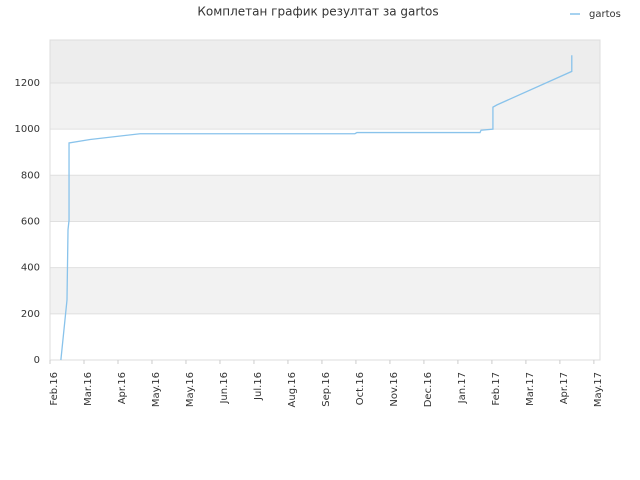  I want to click on x-tick-label: Nov.16, so click(394, 389).